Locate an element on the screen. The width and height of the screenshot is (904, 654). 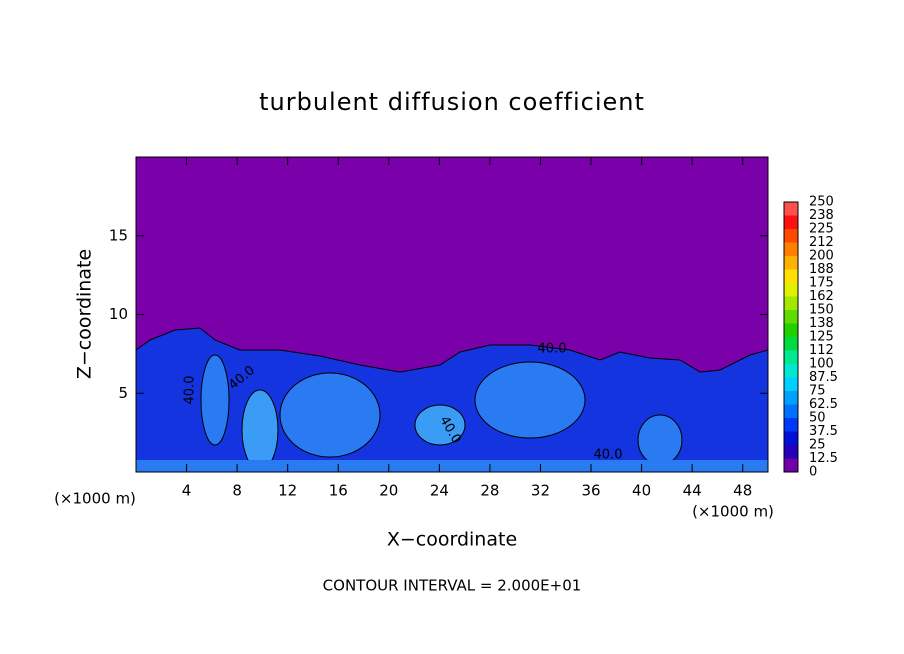
y-tick-label: 15 is located at coordinates (118, 235).